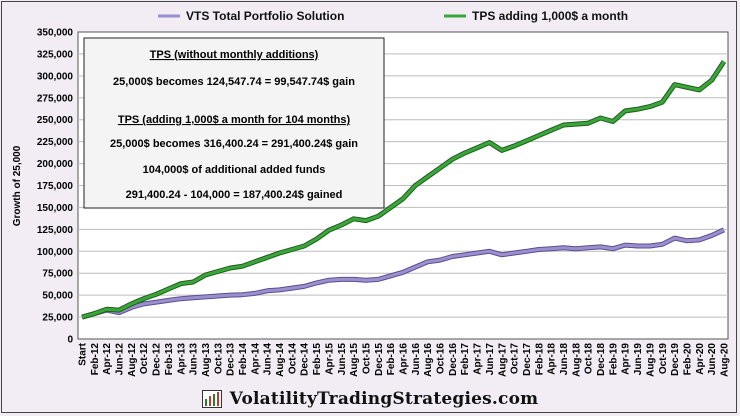 The image size is (740, 416). I want to click on y-tick-label: 275,000, so click(55, 98).